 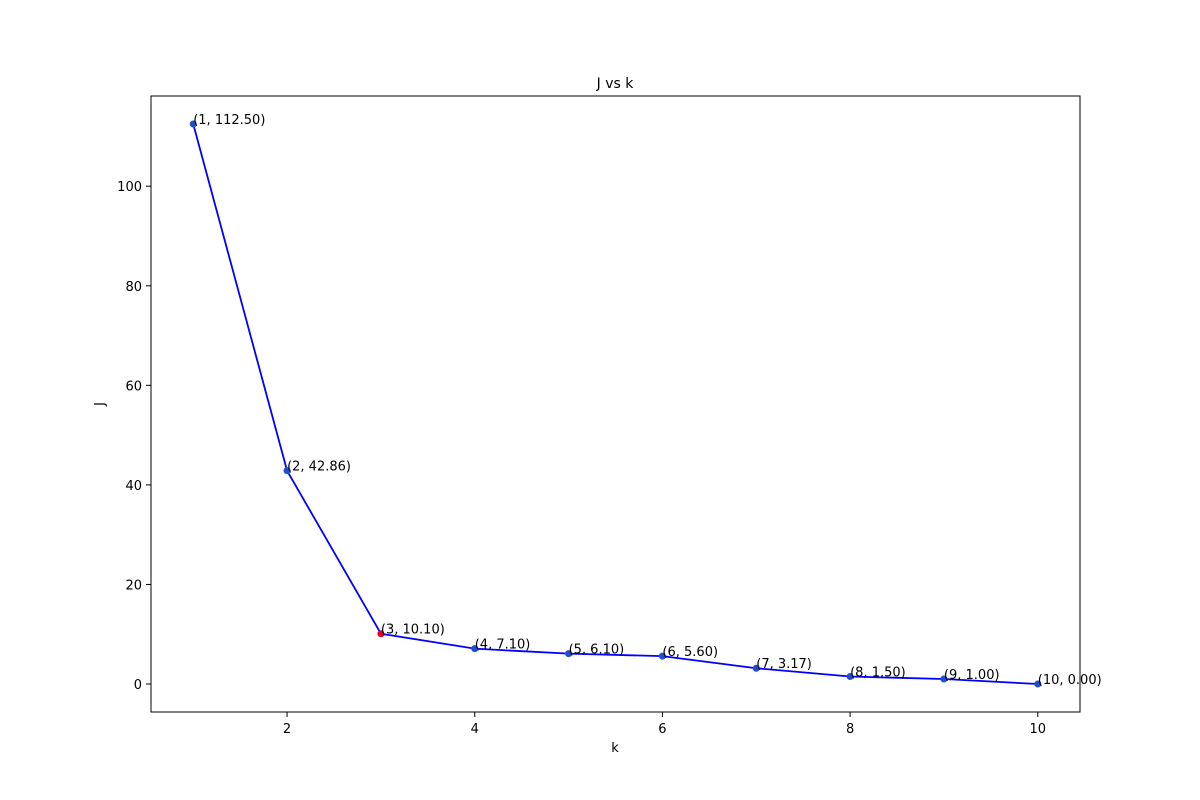 What do you see at coordinates (133, 486) in the screenshot?
I see `y-tick-label: 40` at bounding box center [133, 486].